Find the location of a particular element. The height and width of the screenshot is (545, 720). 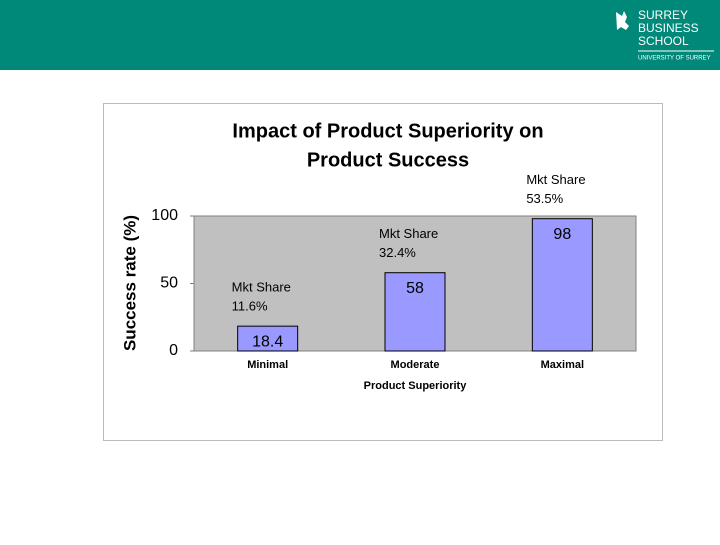

y-tick-label: 100 is located at coordinates (164, 215).